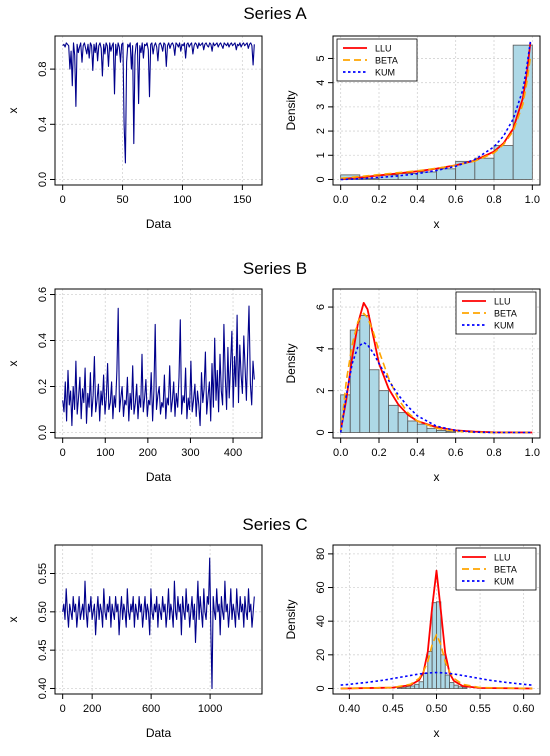  I want to click on y-tick-label: 0.0, so click(43, 179).